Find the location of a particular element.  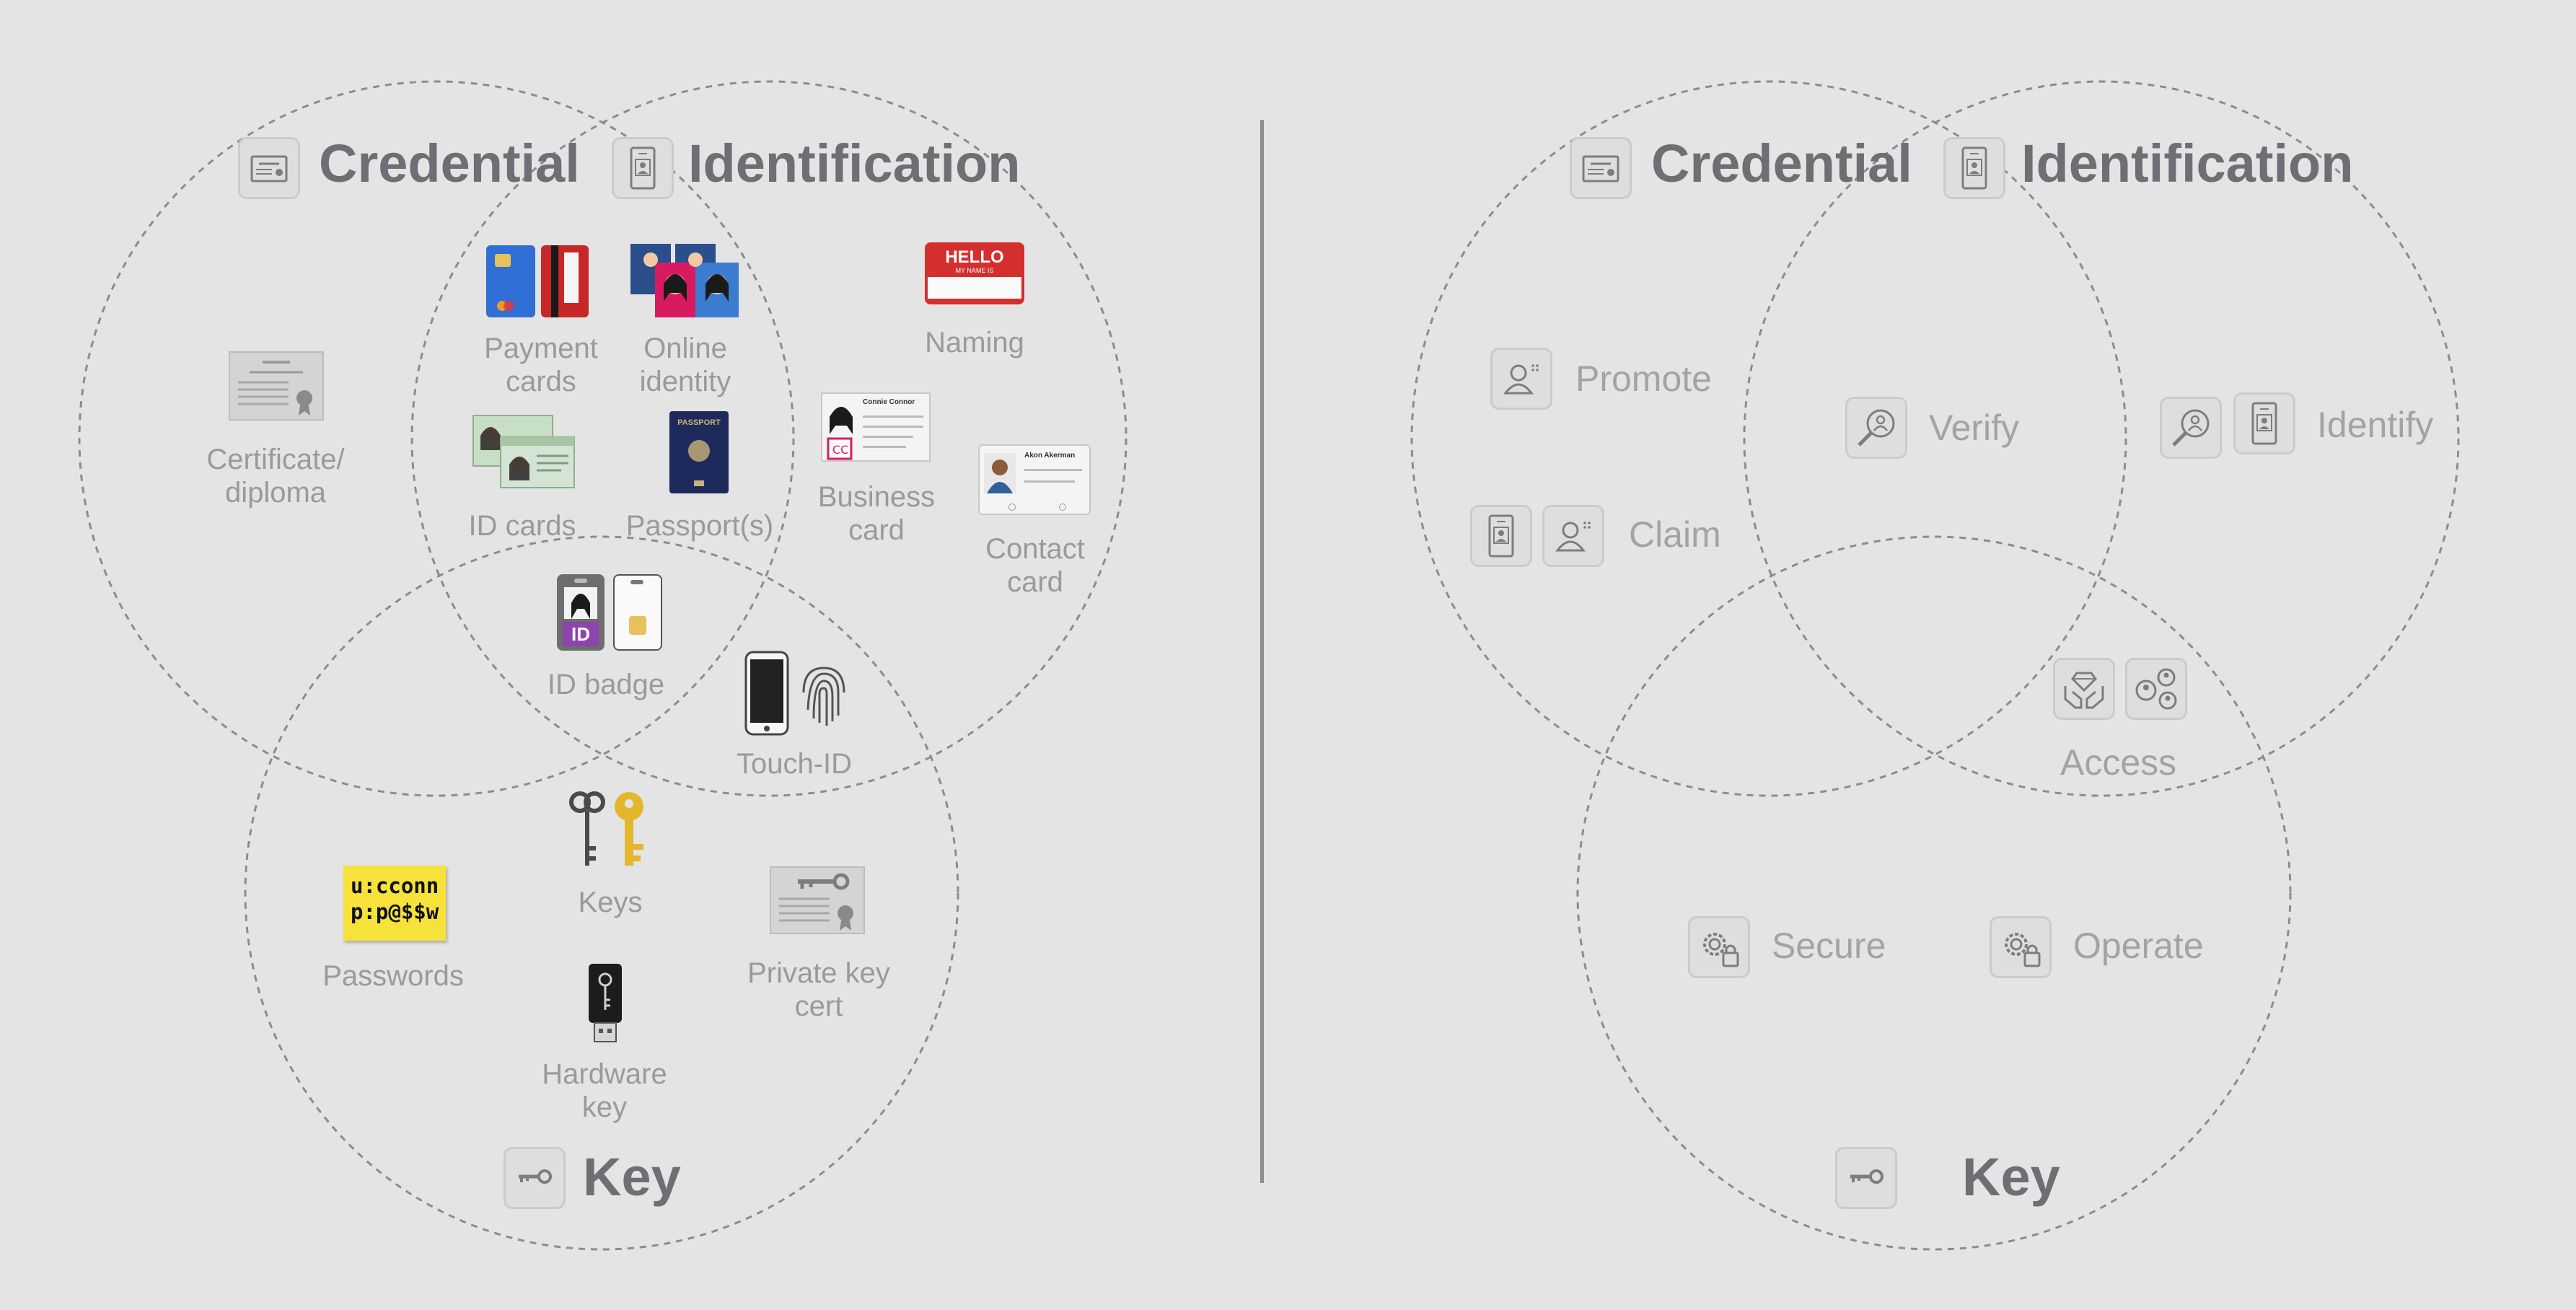

left-credential-title: Credential is located at coordinates (449, 163).